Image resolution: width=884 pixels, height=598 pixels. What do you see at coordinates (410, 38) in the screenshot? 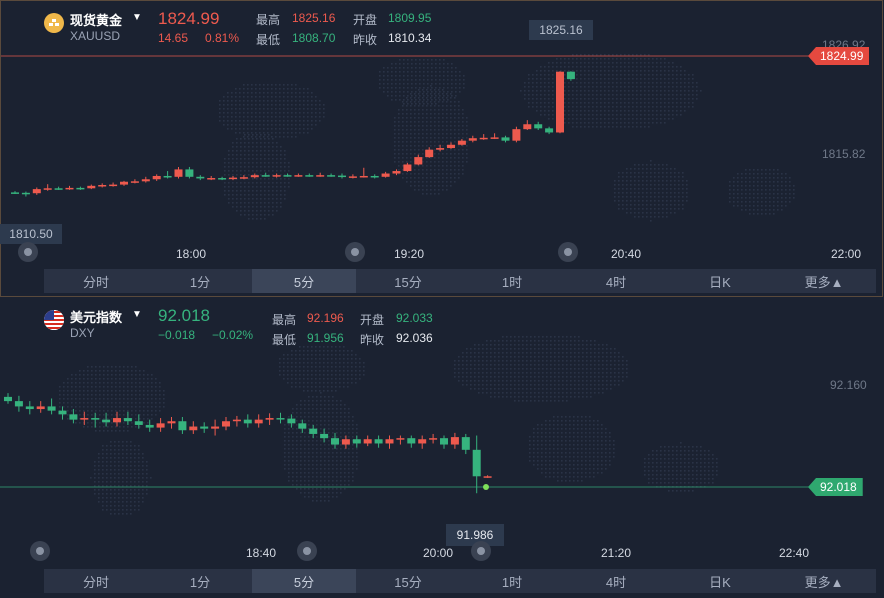
I see `gold-prev-close-value: 1810.34` at bounding box center [410, 38].